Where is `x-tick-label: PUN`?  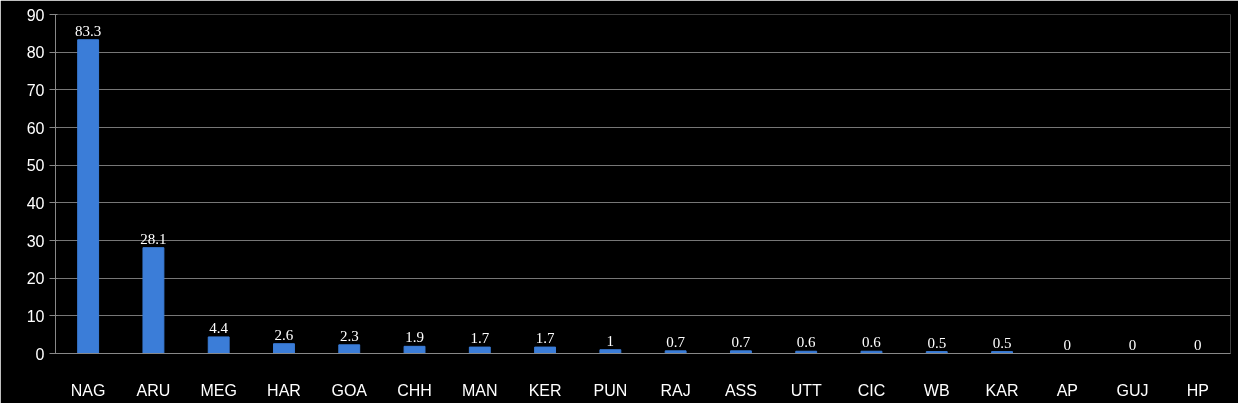
x-tick-label: PUN is located at coordinates (610, 390).